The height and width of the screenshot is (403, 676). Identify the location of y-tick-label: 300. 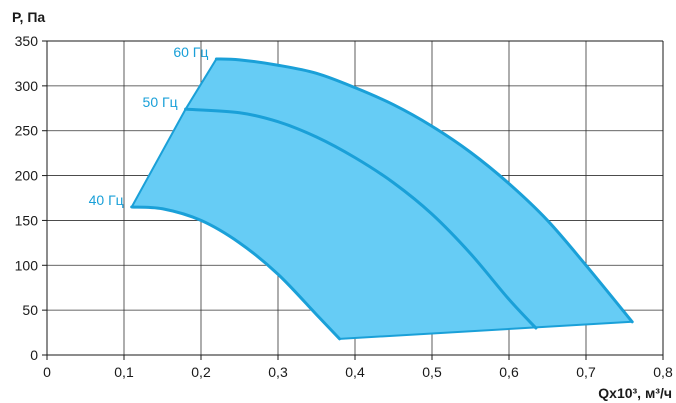
(27, 86).